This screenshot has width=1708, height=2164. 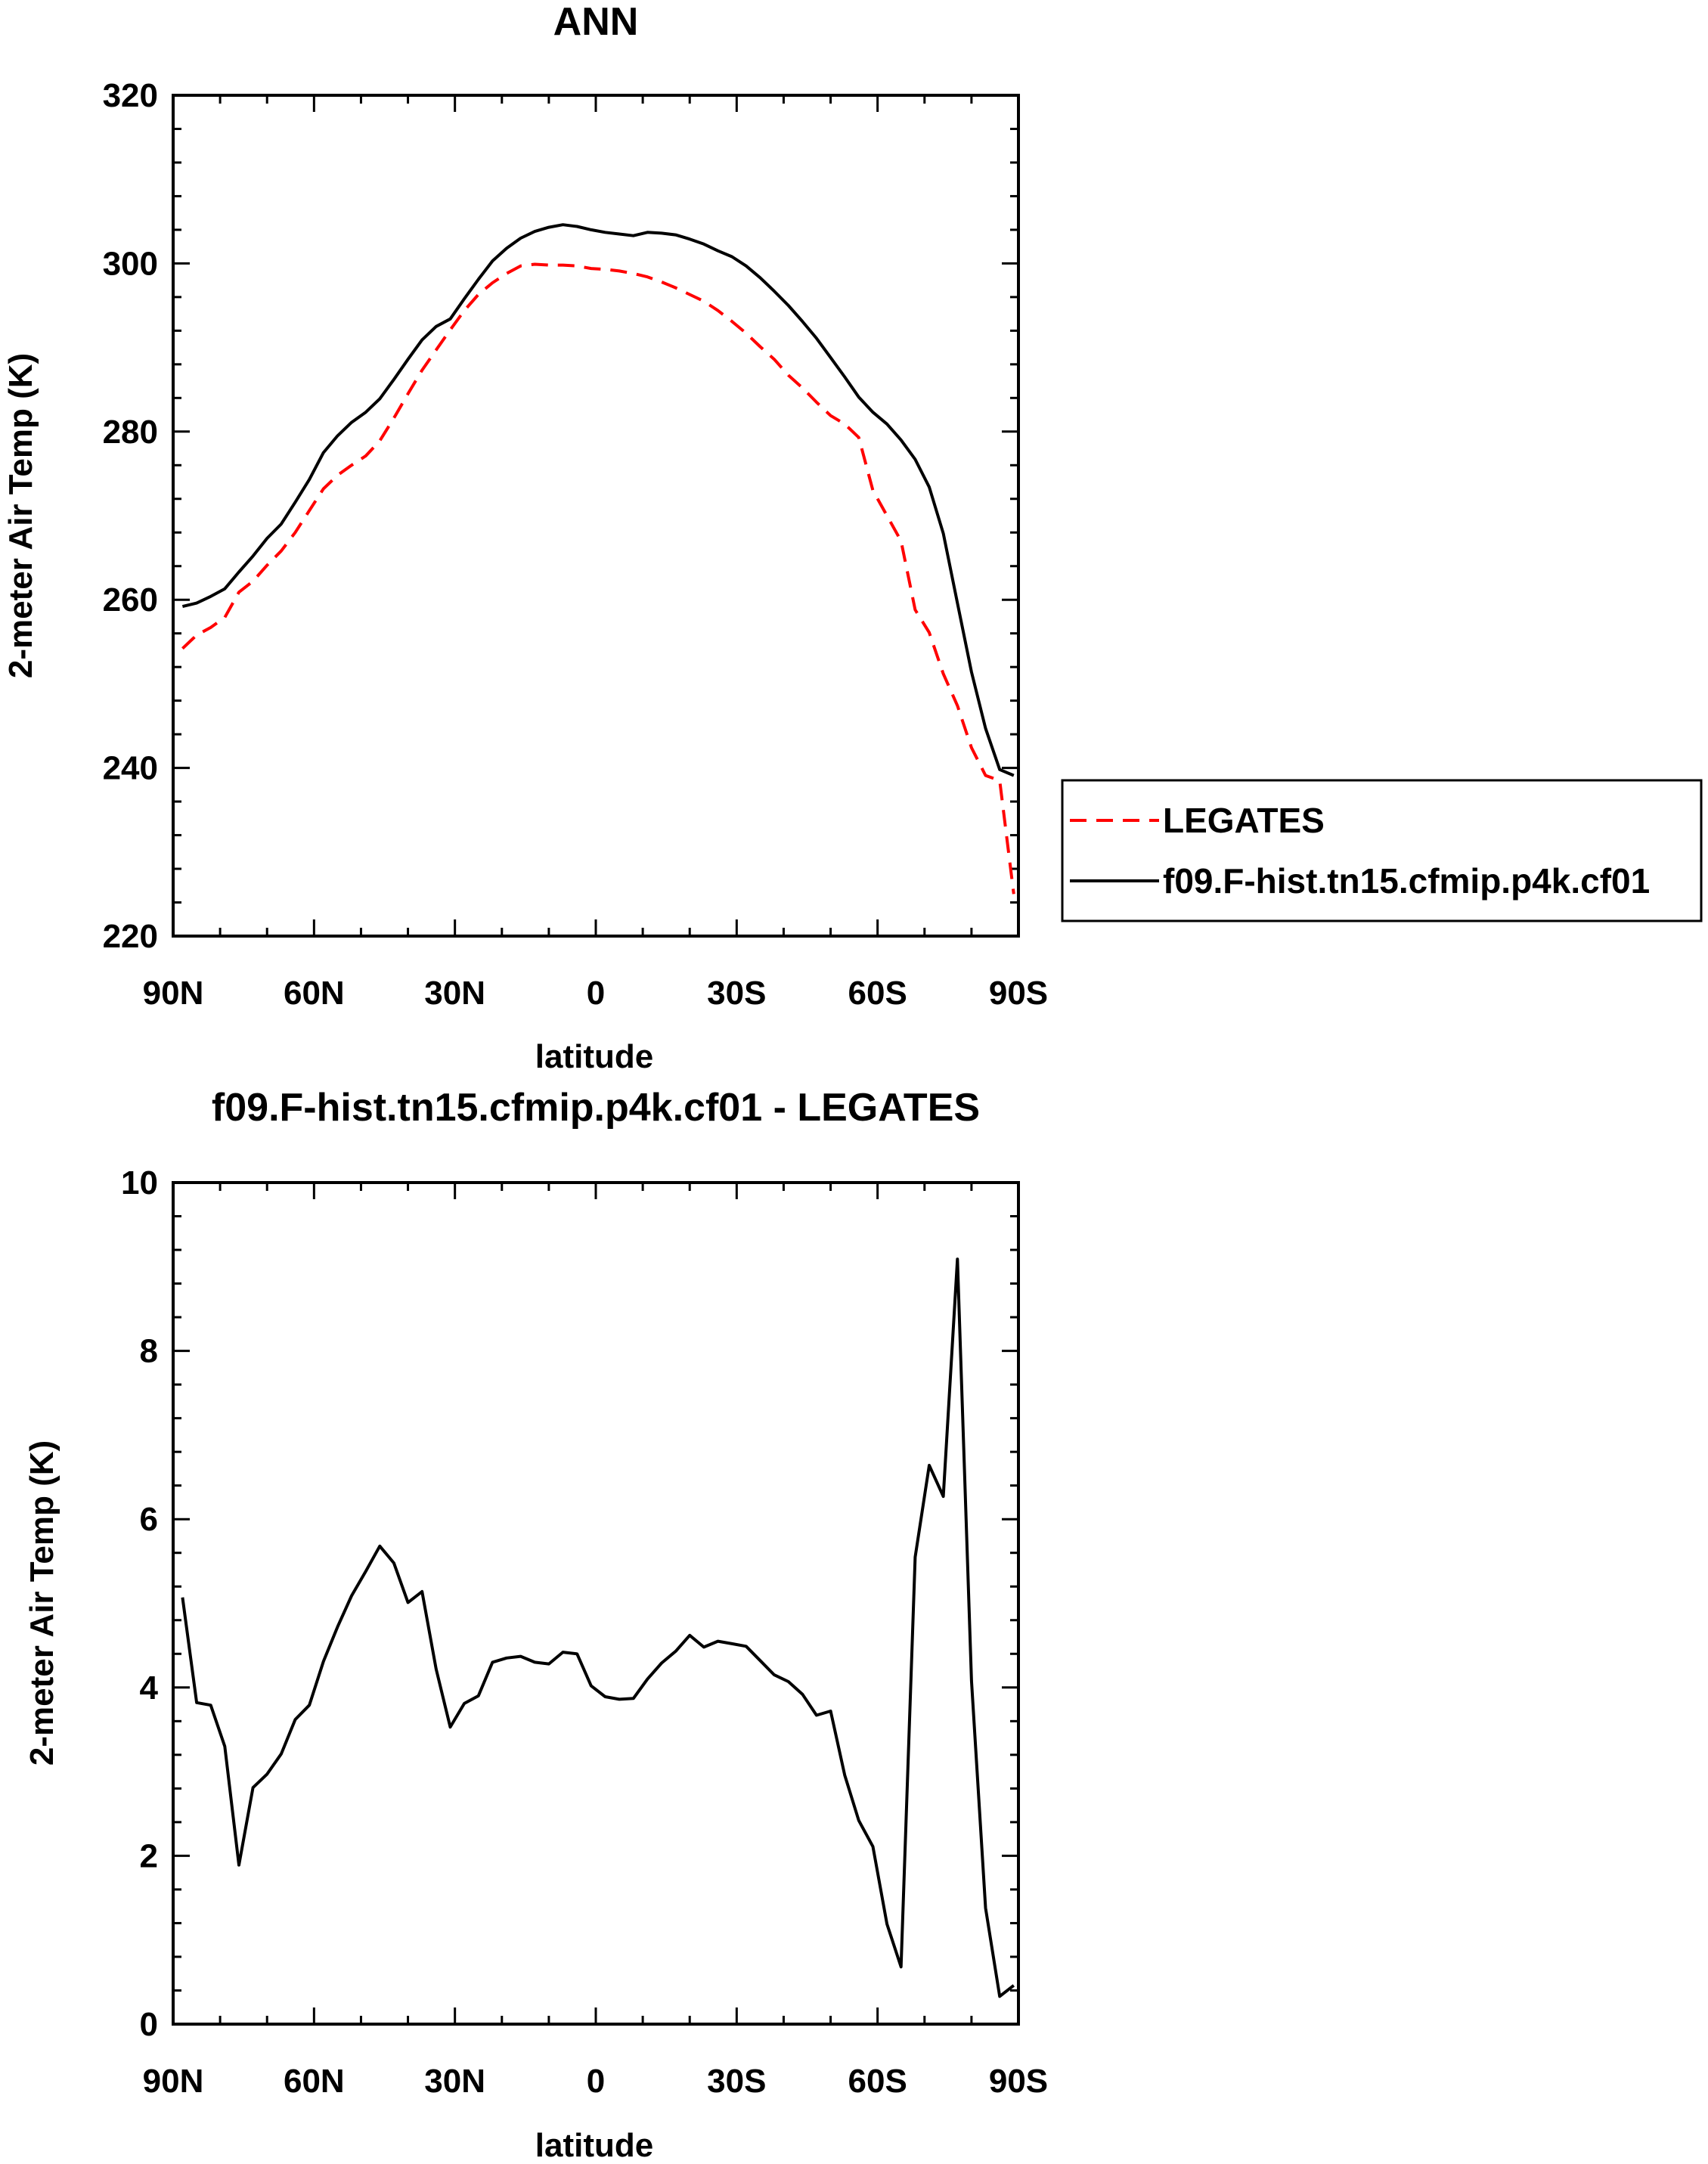 I want to click on legend-label-model: f09.F-hist.tn15.cfmip.p4k.cf01, so click(x=1406, y=881).